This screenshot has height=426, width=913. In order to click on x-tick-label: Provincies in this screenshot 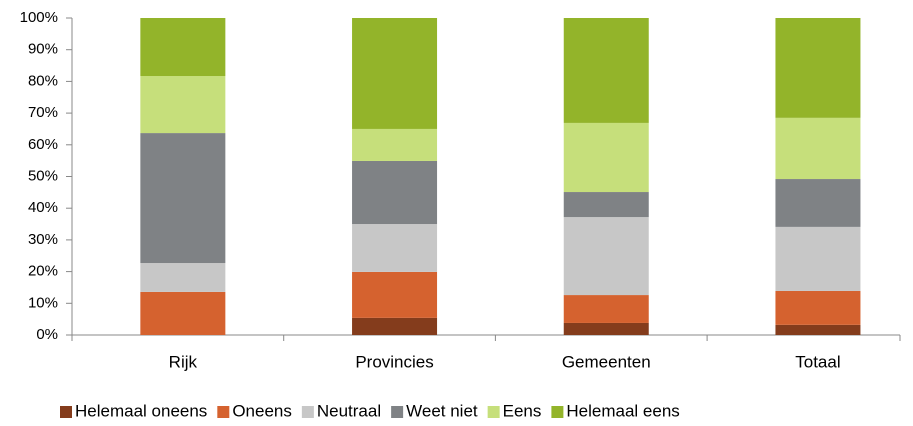, I will do `click(394, 361)`.